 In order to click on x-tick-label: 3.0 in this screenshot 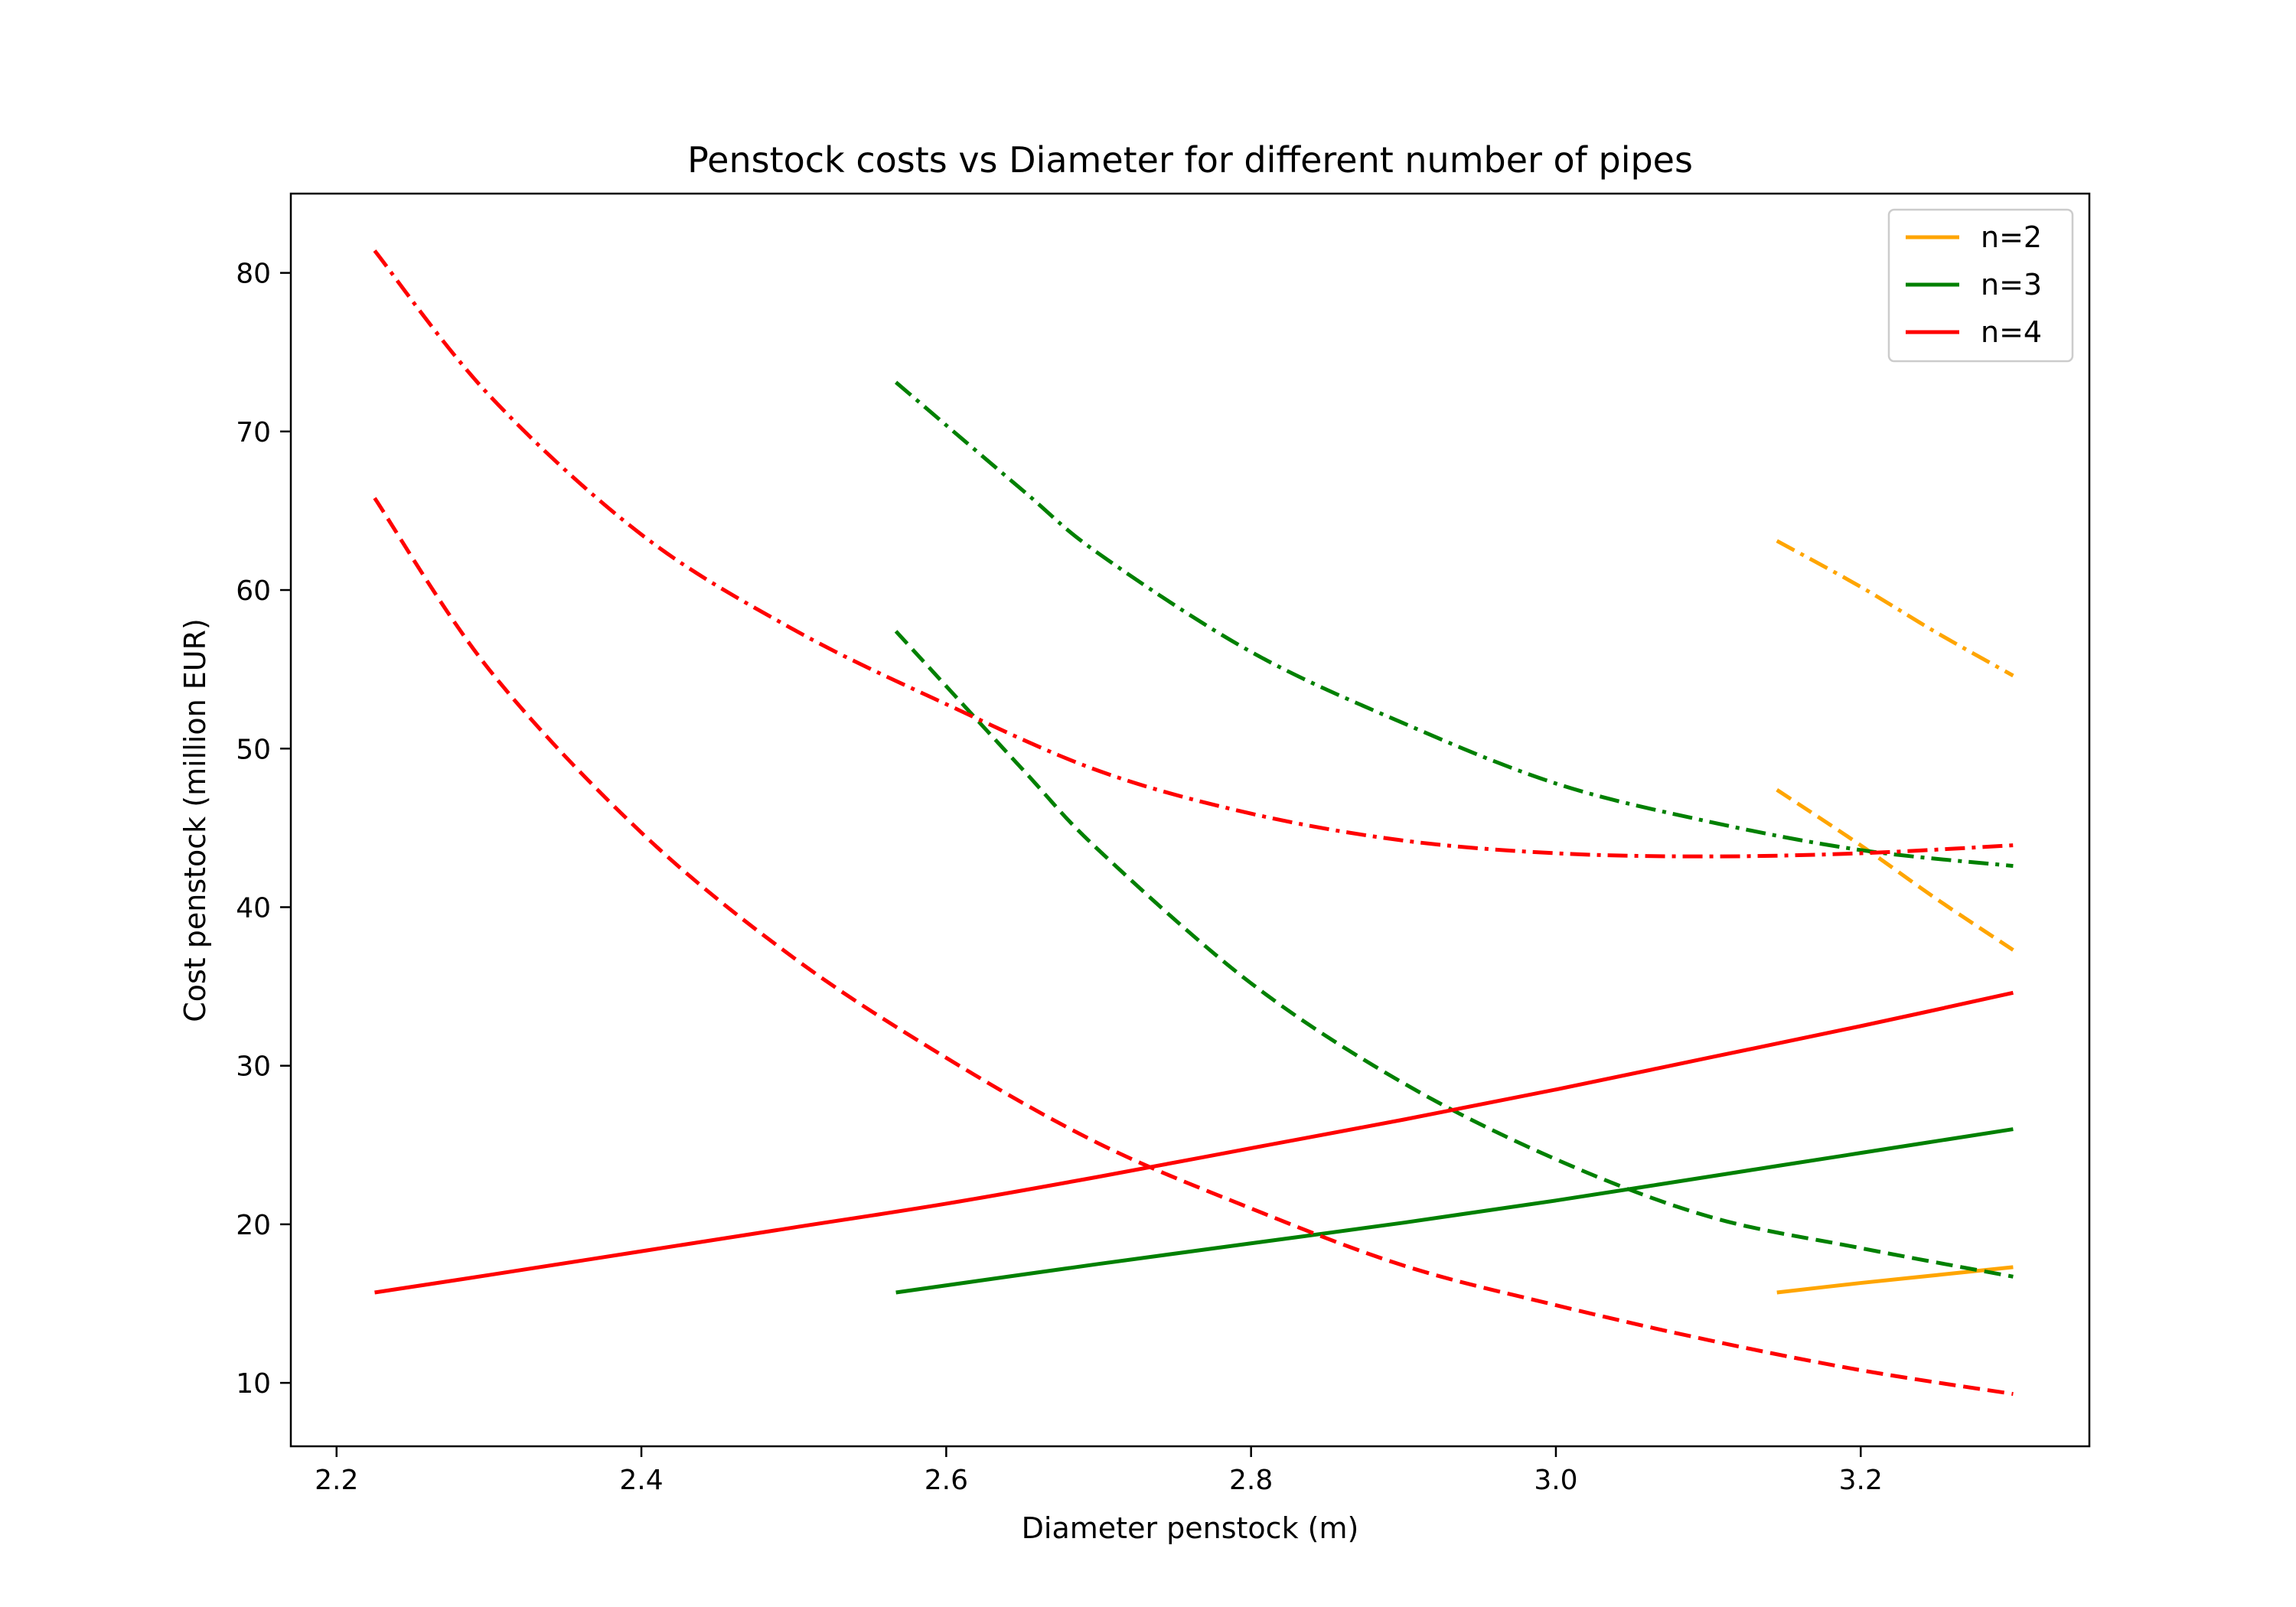, I will do `click(1555, 1480)`.